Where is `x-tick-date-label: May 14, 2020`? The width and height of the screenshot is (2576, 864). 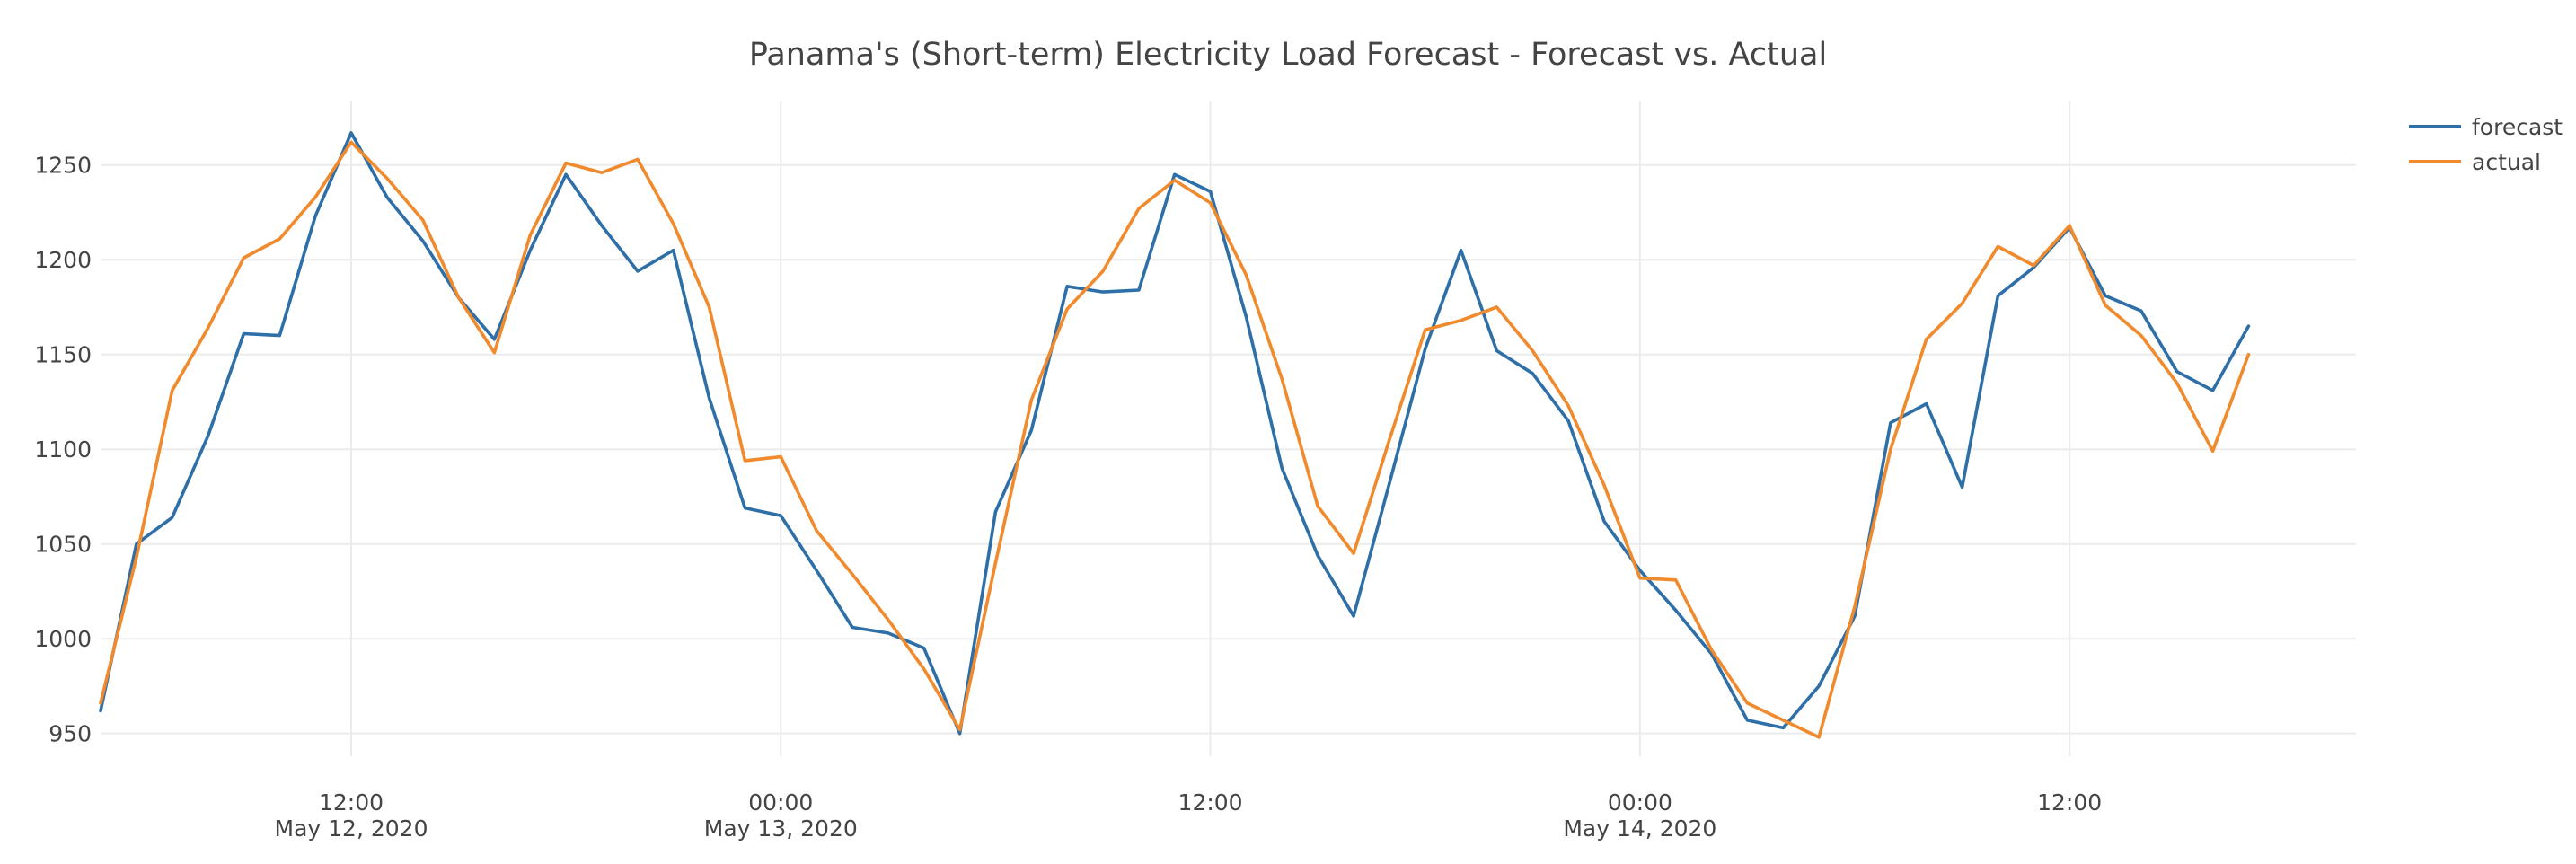
x-tick-date-label: May 14, 2020 is located at coordinates (1639, 829).